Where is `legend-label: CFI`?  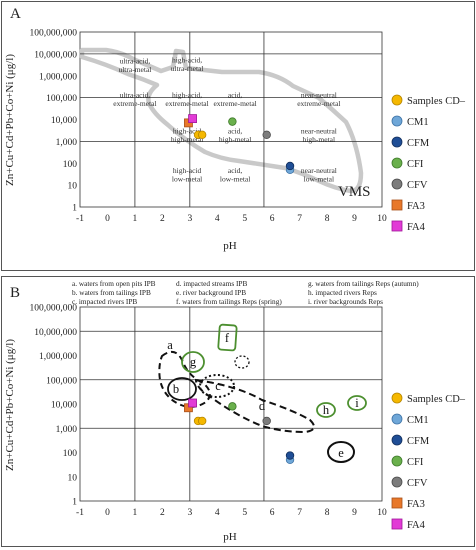 legend-label: CFI is located at coordinates (415, 462).